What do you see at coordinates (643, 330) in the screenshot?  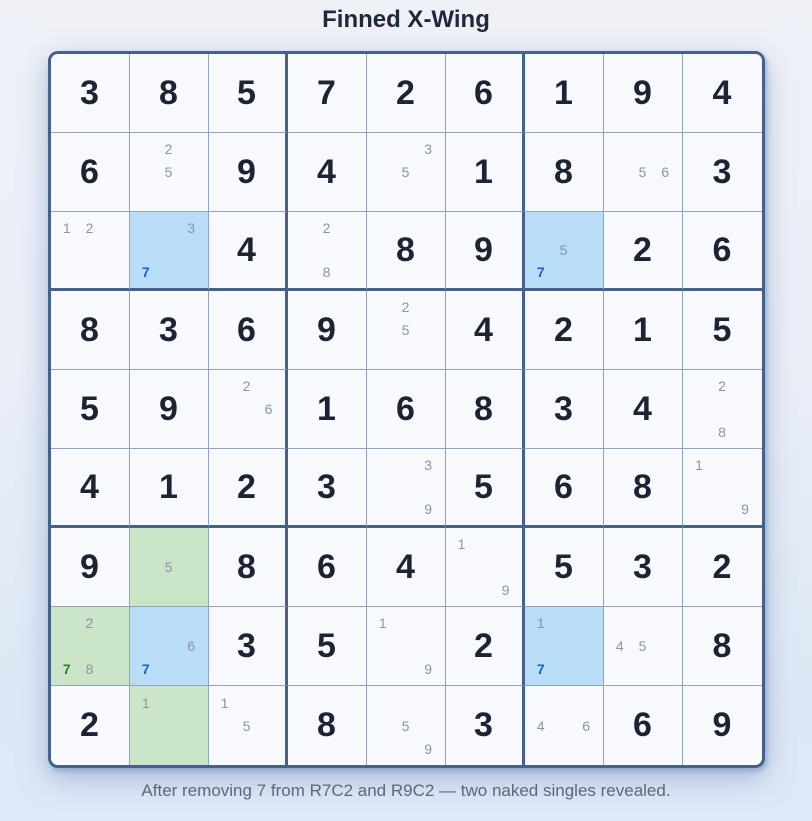 I see `cell-r4c8: 1` at bounding box center [643, 330].